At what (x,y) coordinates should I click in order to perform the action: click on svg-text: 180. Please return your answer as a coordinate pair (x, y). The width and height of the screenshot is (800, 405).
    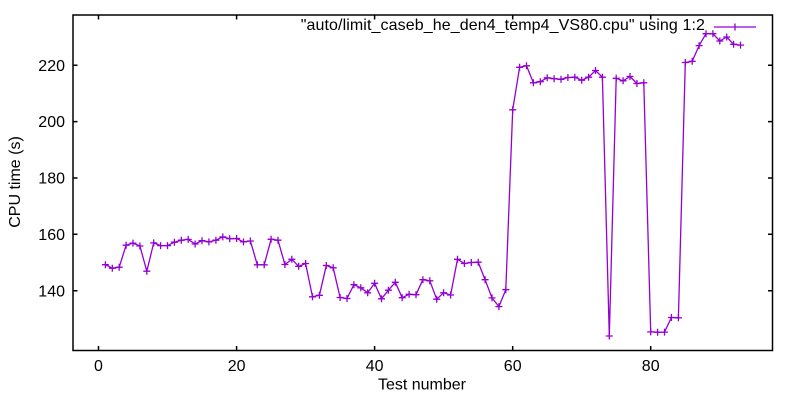
    Looking at the image, I should click on (51, 179).